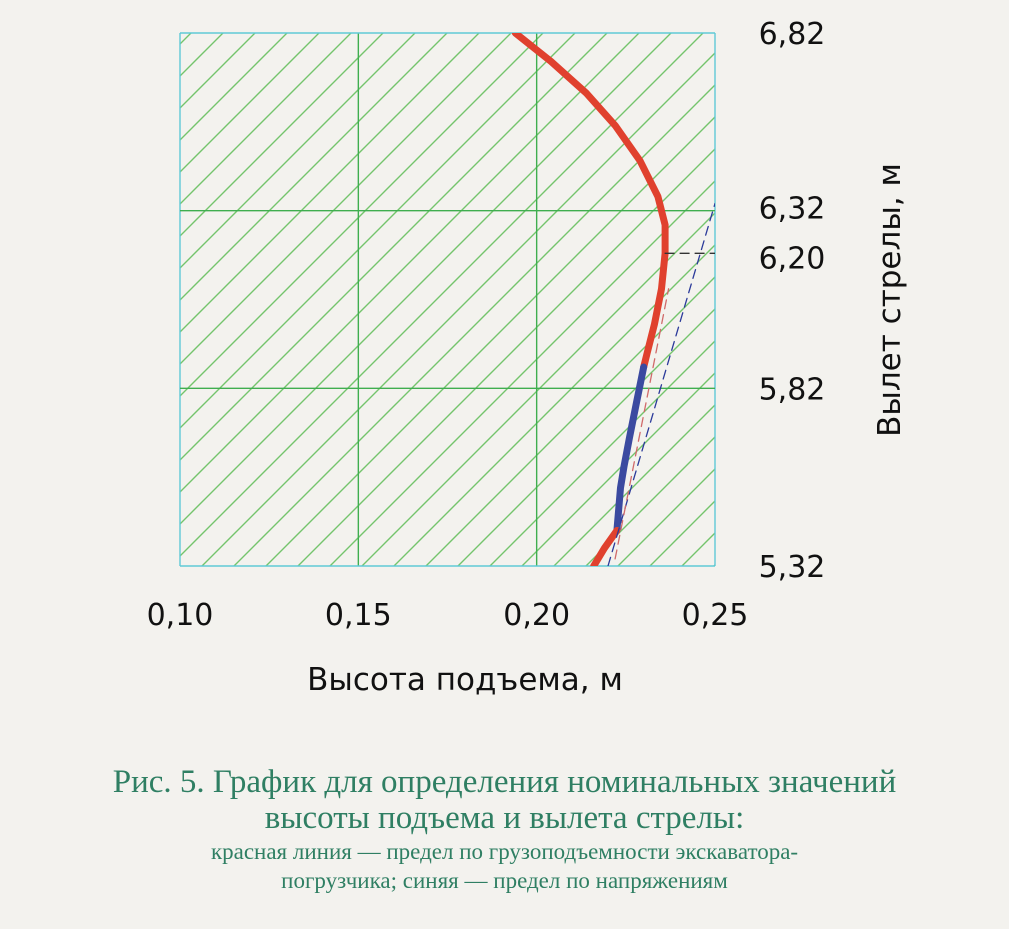 This screenshot has height=929, width=1009. What do you see at coordinates (792, 34) in the screenshot?
I see `y-tick-label: 6,82` at bounding box center [792, 34].